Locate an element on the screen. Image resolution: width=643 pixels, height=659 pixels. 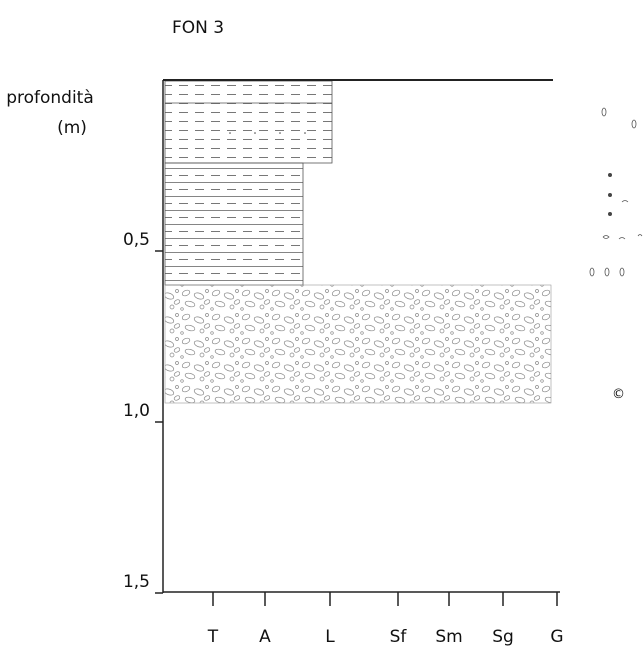
grain-label: Sm is located at coordinates (448, 637).